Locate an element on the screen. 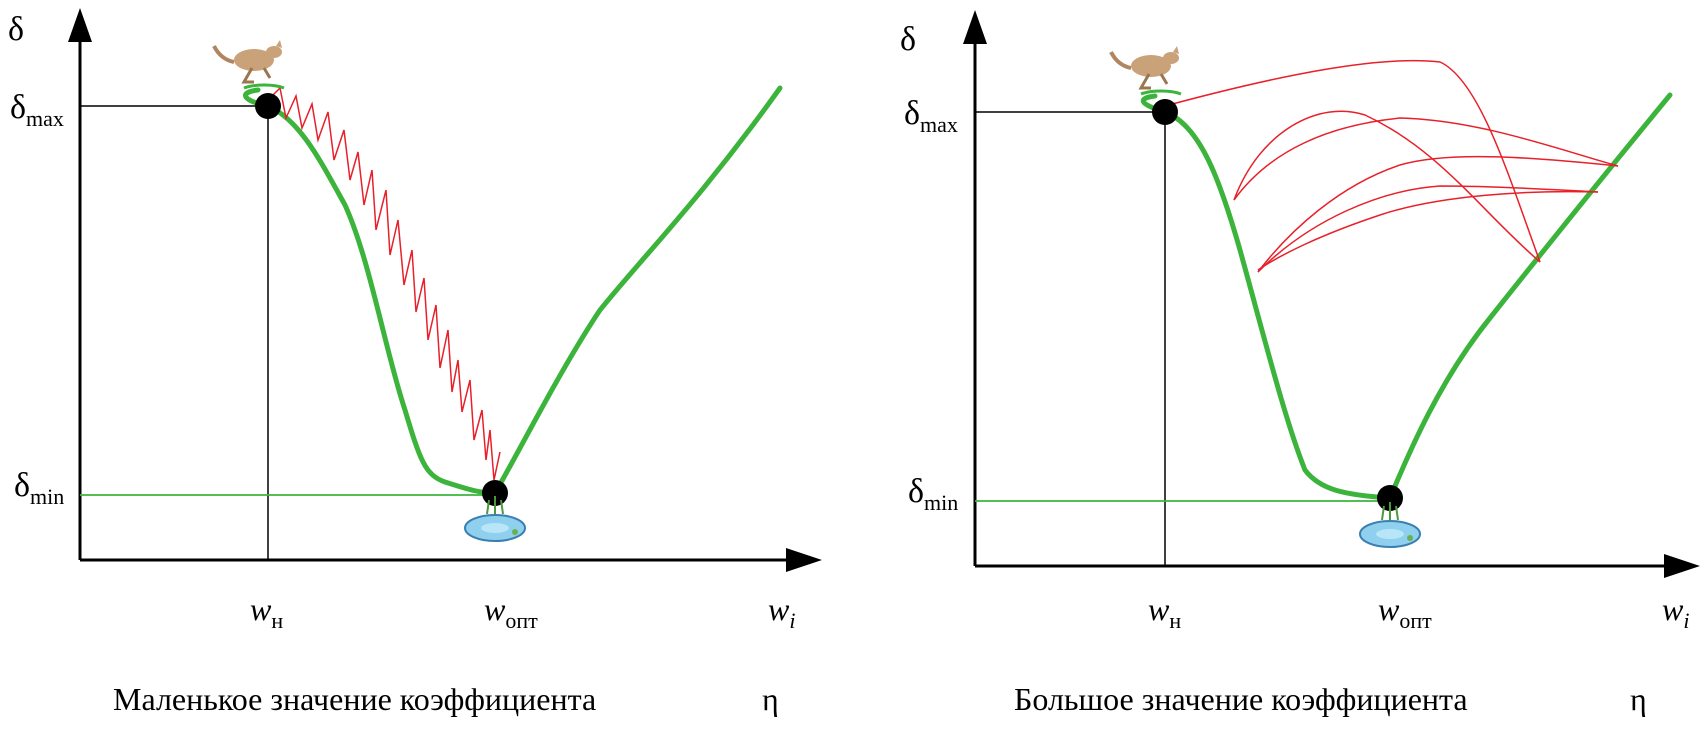 The image size is (1703, 731). caption: Маленькое значение коэффициента is located at coordinates (354, 699).